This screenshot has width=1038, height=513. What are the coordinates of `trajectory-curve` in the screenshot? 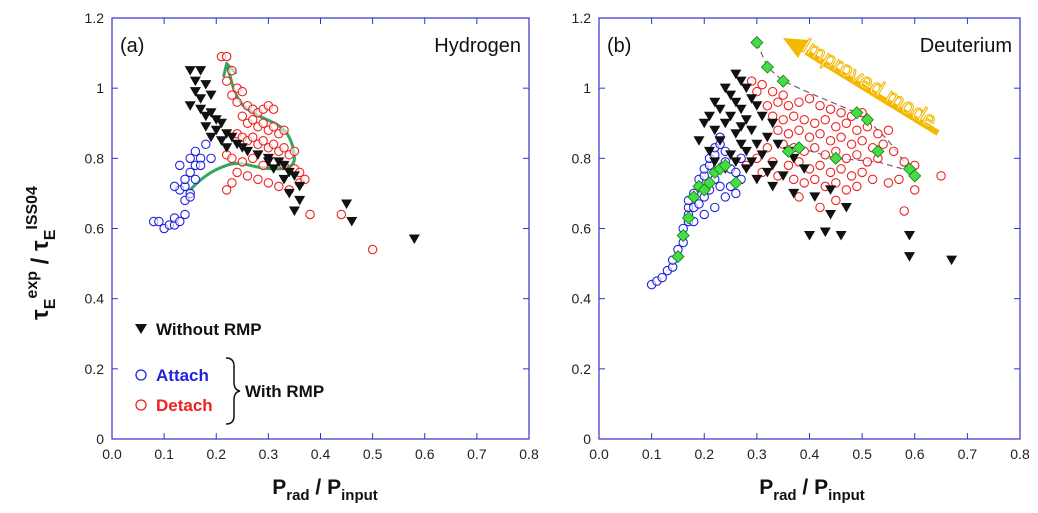 It's located at (242, 127).